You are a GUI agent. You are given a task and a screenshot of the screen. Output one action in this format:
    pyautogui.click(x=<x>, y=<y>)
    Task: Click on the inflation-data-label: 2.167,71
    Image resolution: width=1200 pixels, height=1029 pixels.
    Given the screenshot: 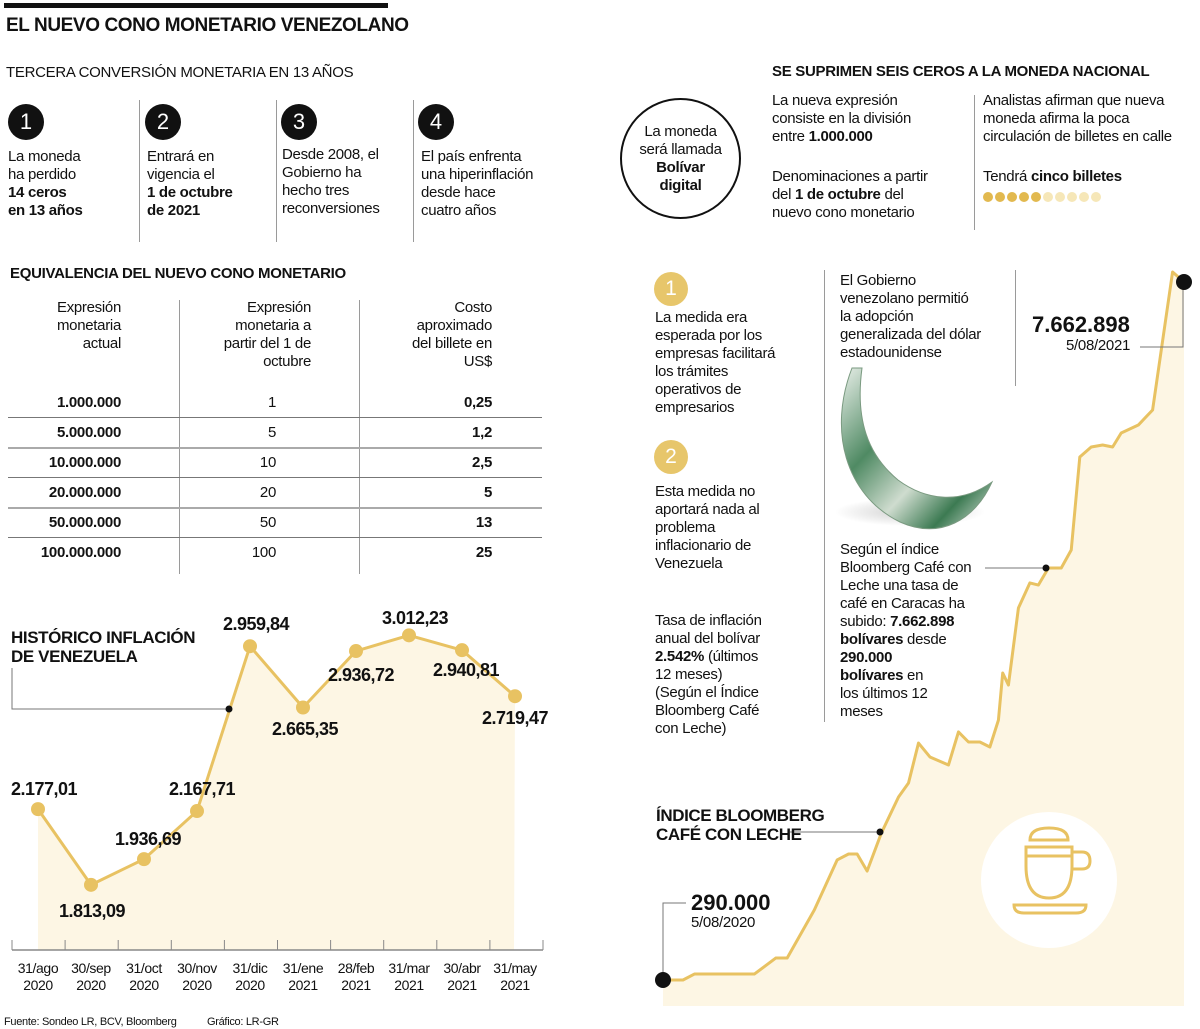 What is the action you would take?
    pyautogui.click(x=202, y=789)
    